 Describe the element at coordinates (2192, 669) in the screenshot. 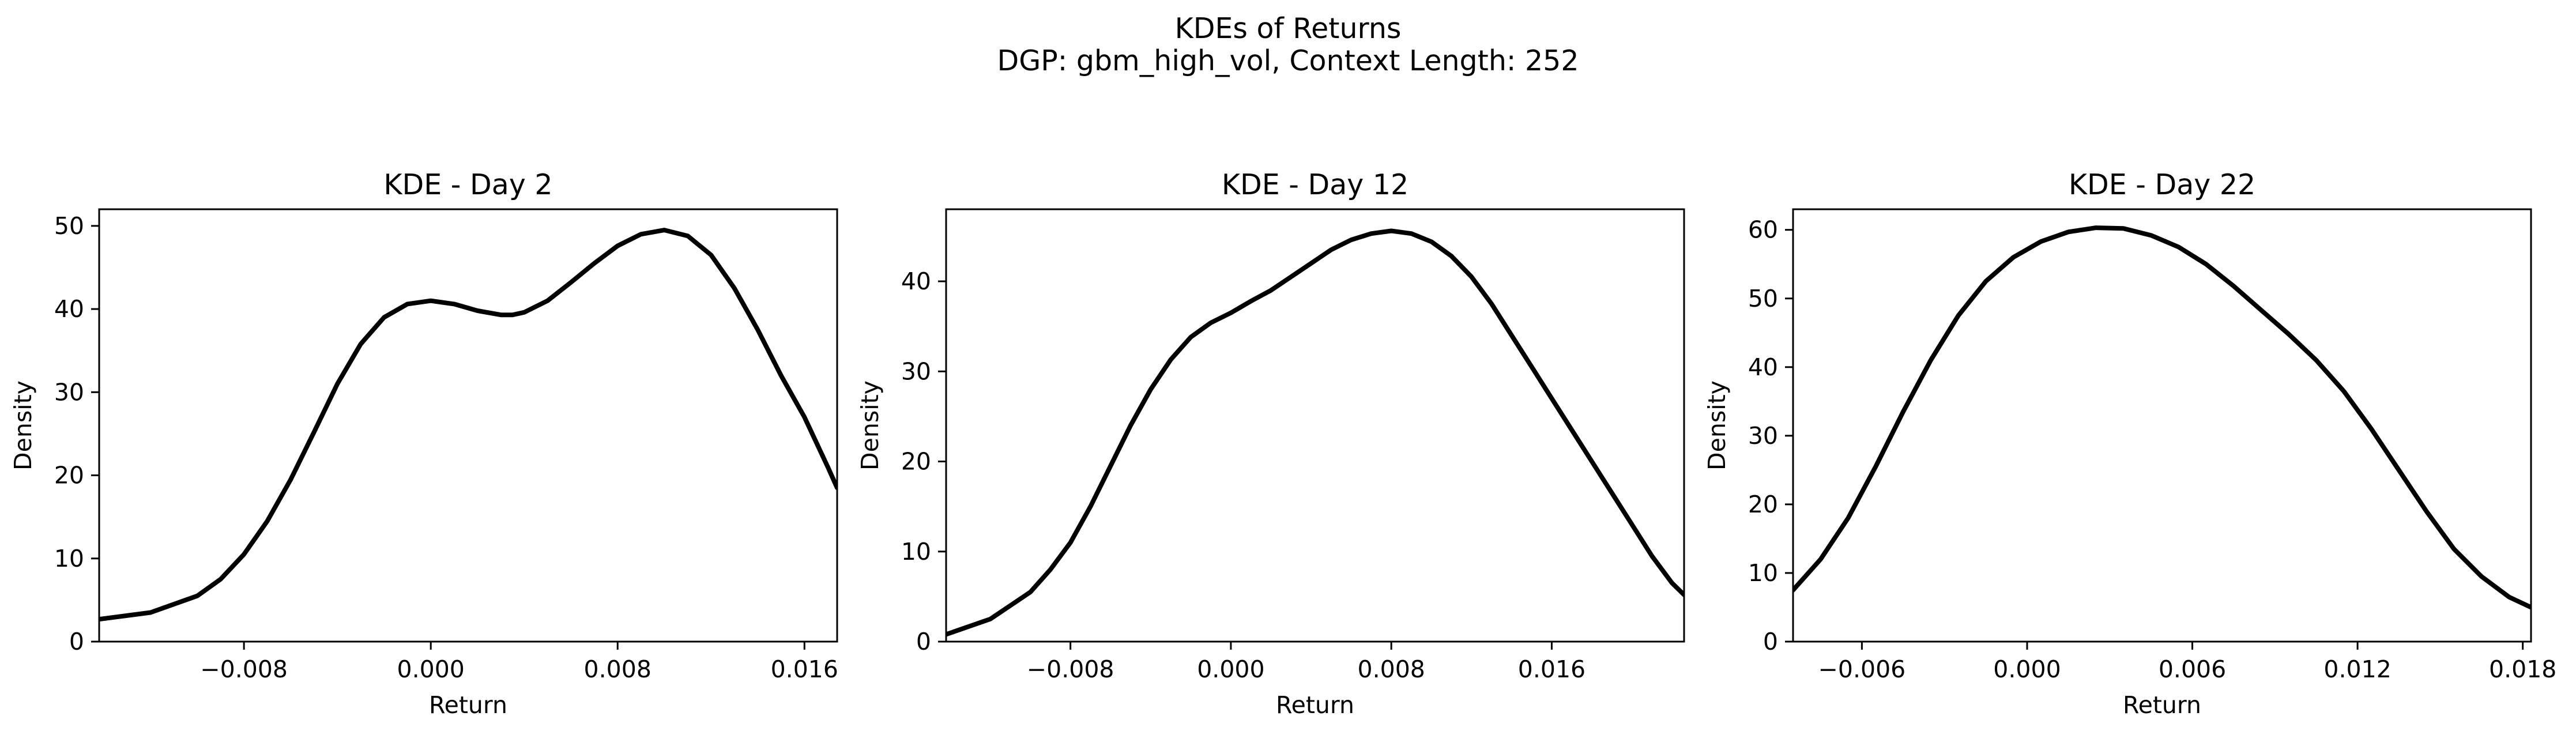

I see `x-tick-label: 0.006` at that location.